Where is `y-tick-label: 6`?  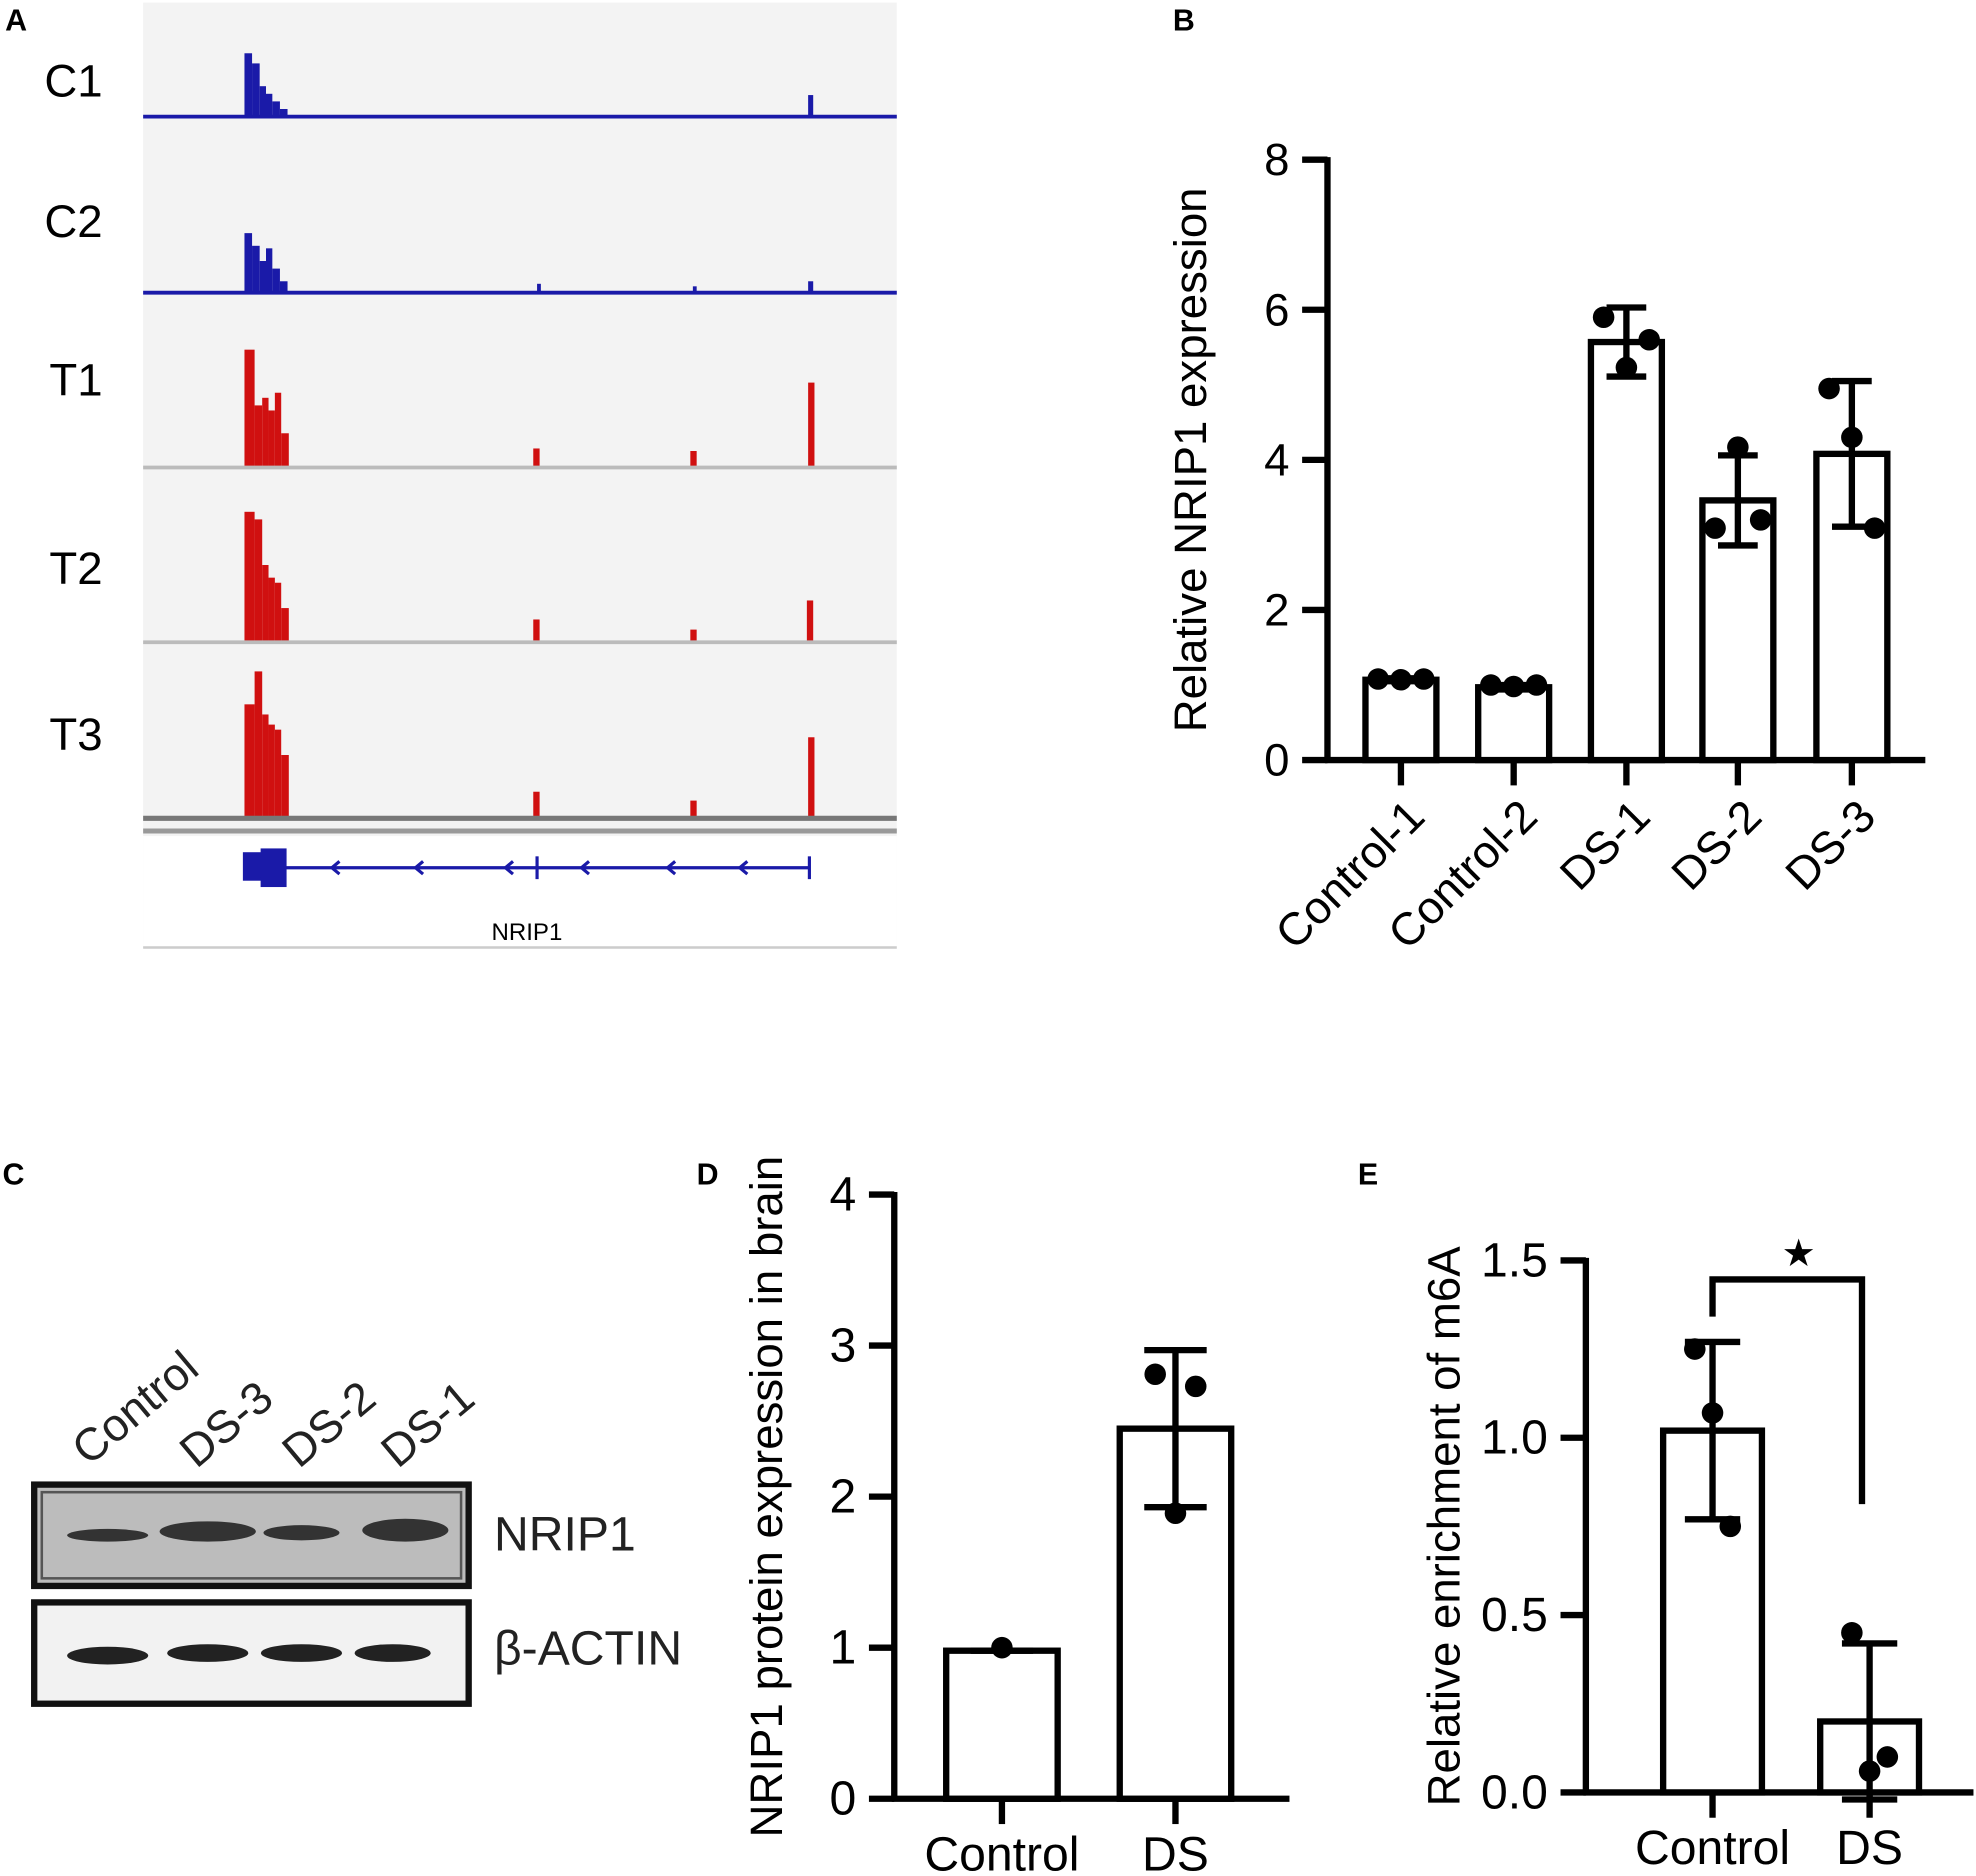
y-tick-label: 6 is located at coordinates (1276, 309).